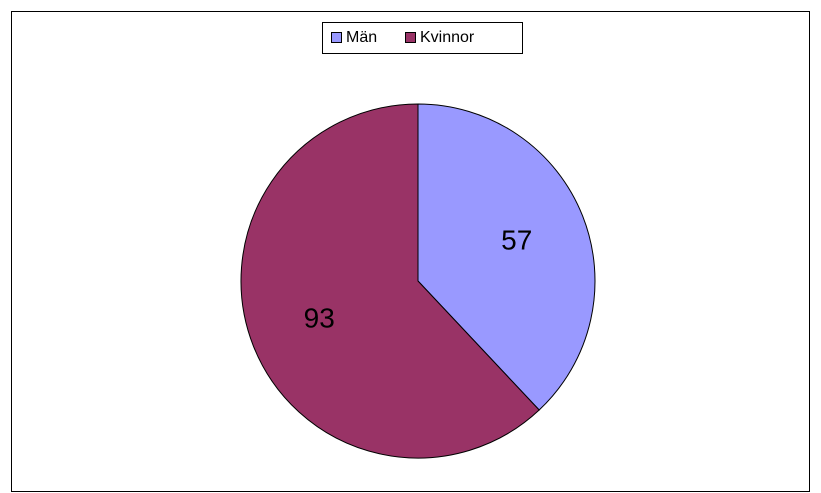  Describe the element at coordinates (516, 239) in the screenshot. I see `data-label: 57` at that location.